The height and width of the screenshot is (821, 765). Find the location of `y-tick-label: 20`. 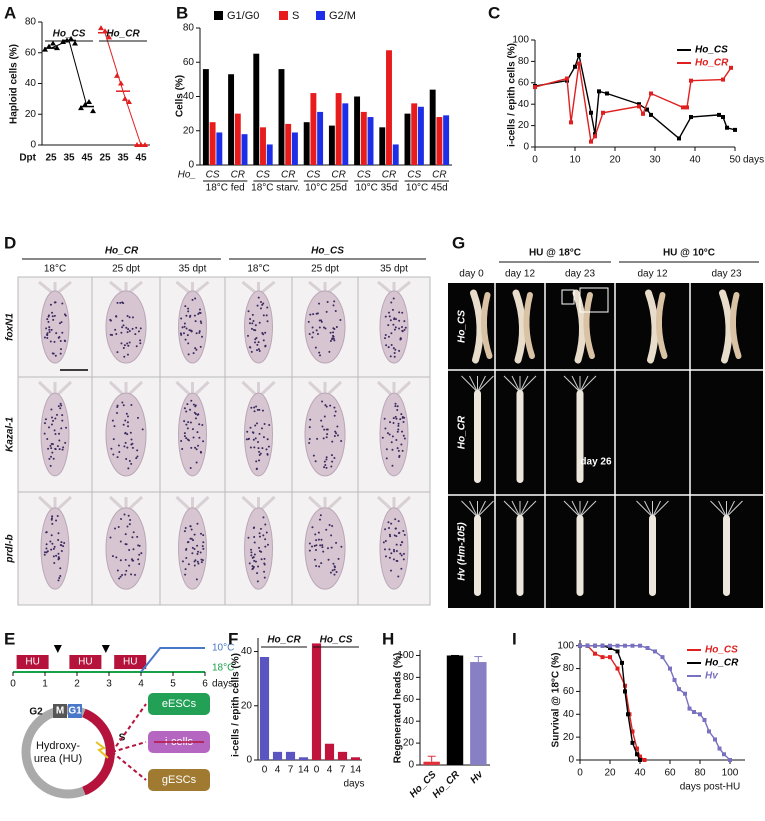

y-tick-label: 20 is located at coordinates (31, 114).